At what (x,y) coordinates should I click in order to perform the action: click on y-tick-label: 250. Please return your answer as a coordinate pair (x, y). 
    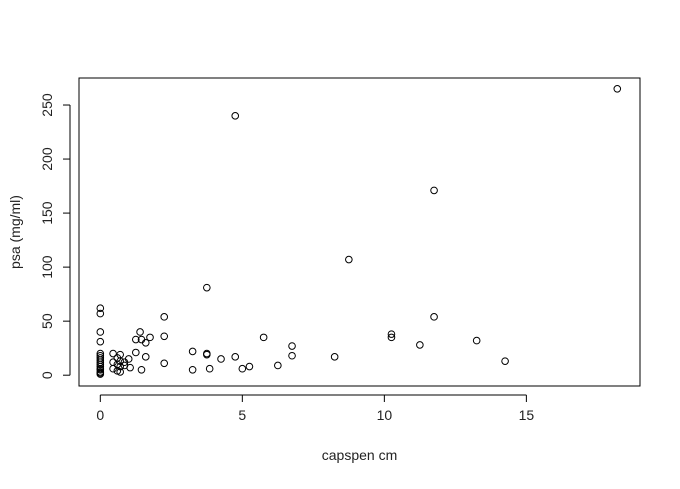
    Looking at the image, I should click on (47, 105).